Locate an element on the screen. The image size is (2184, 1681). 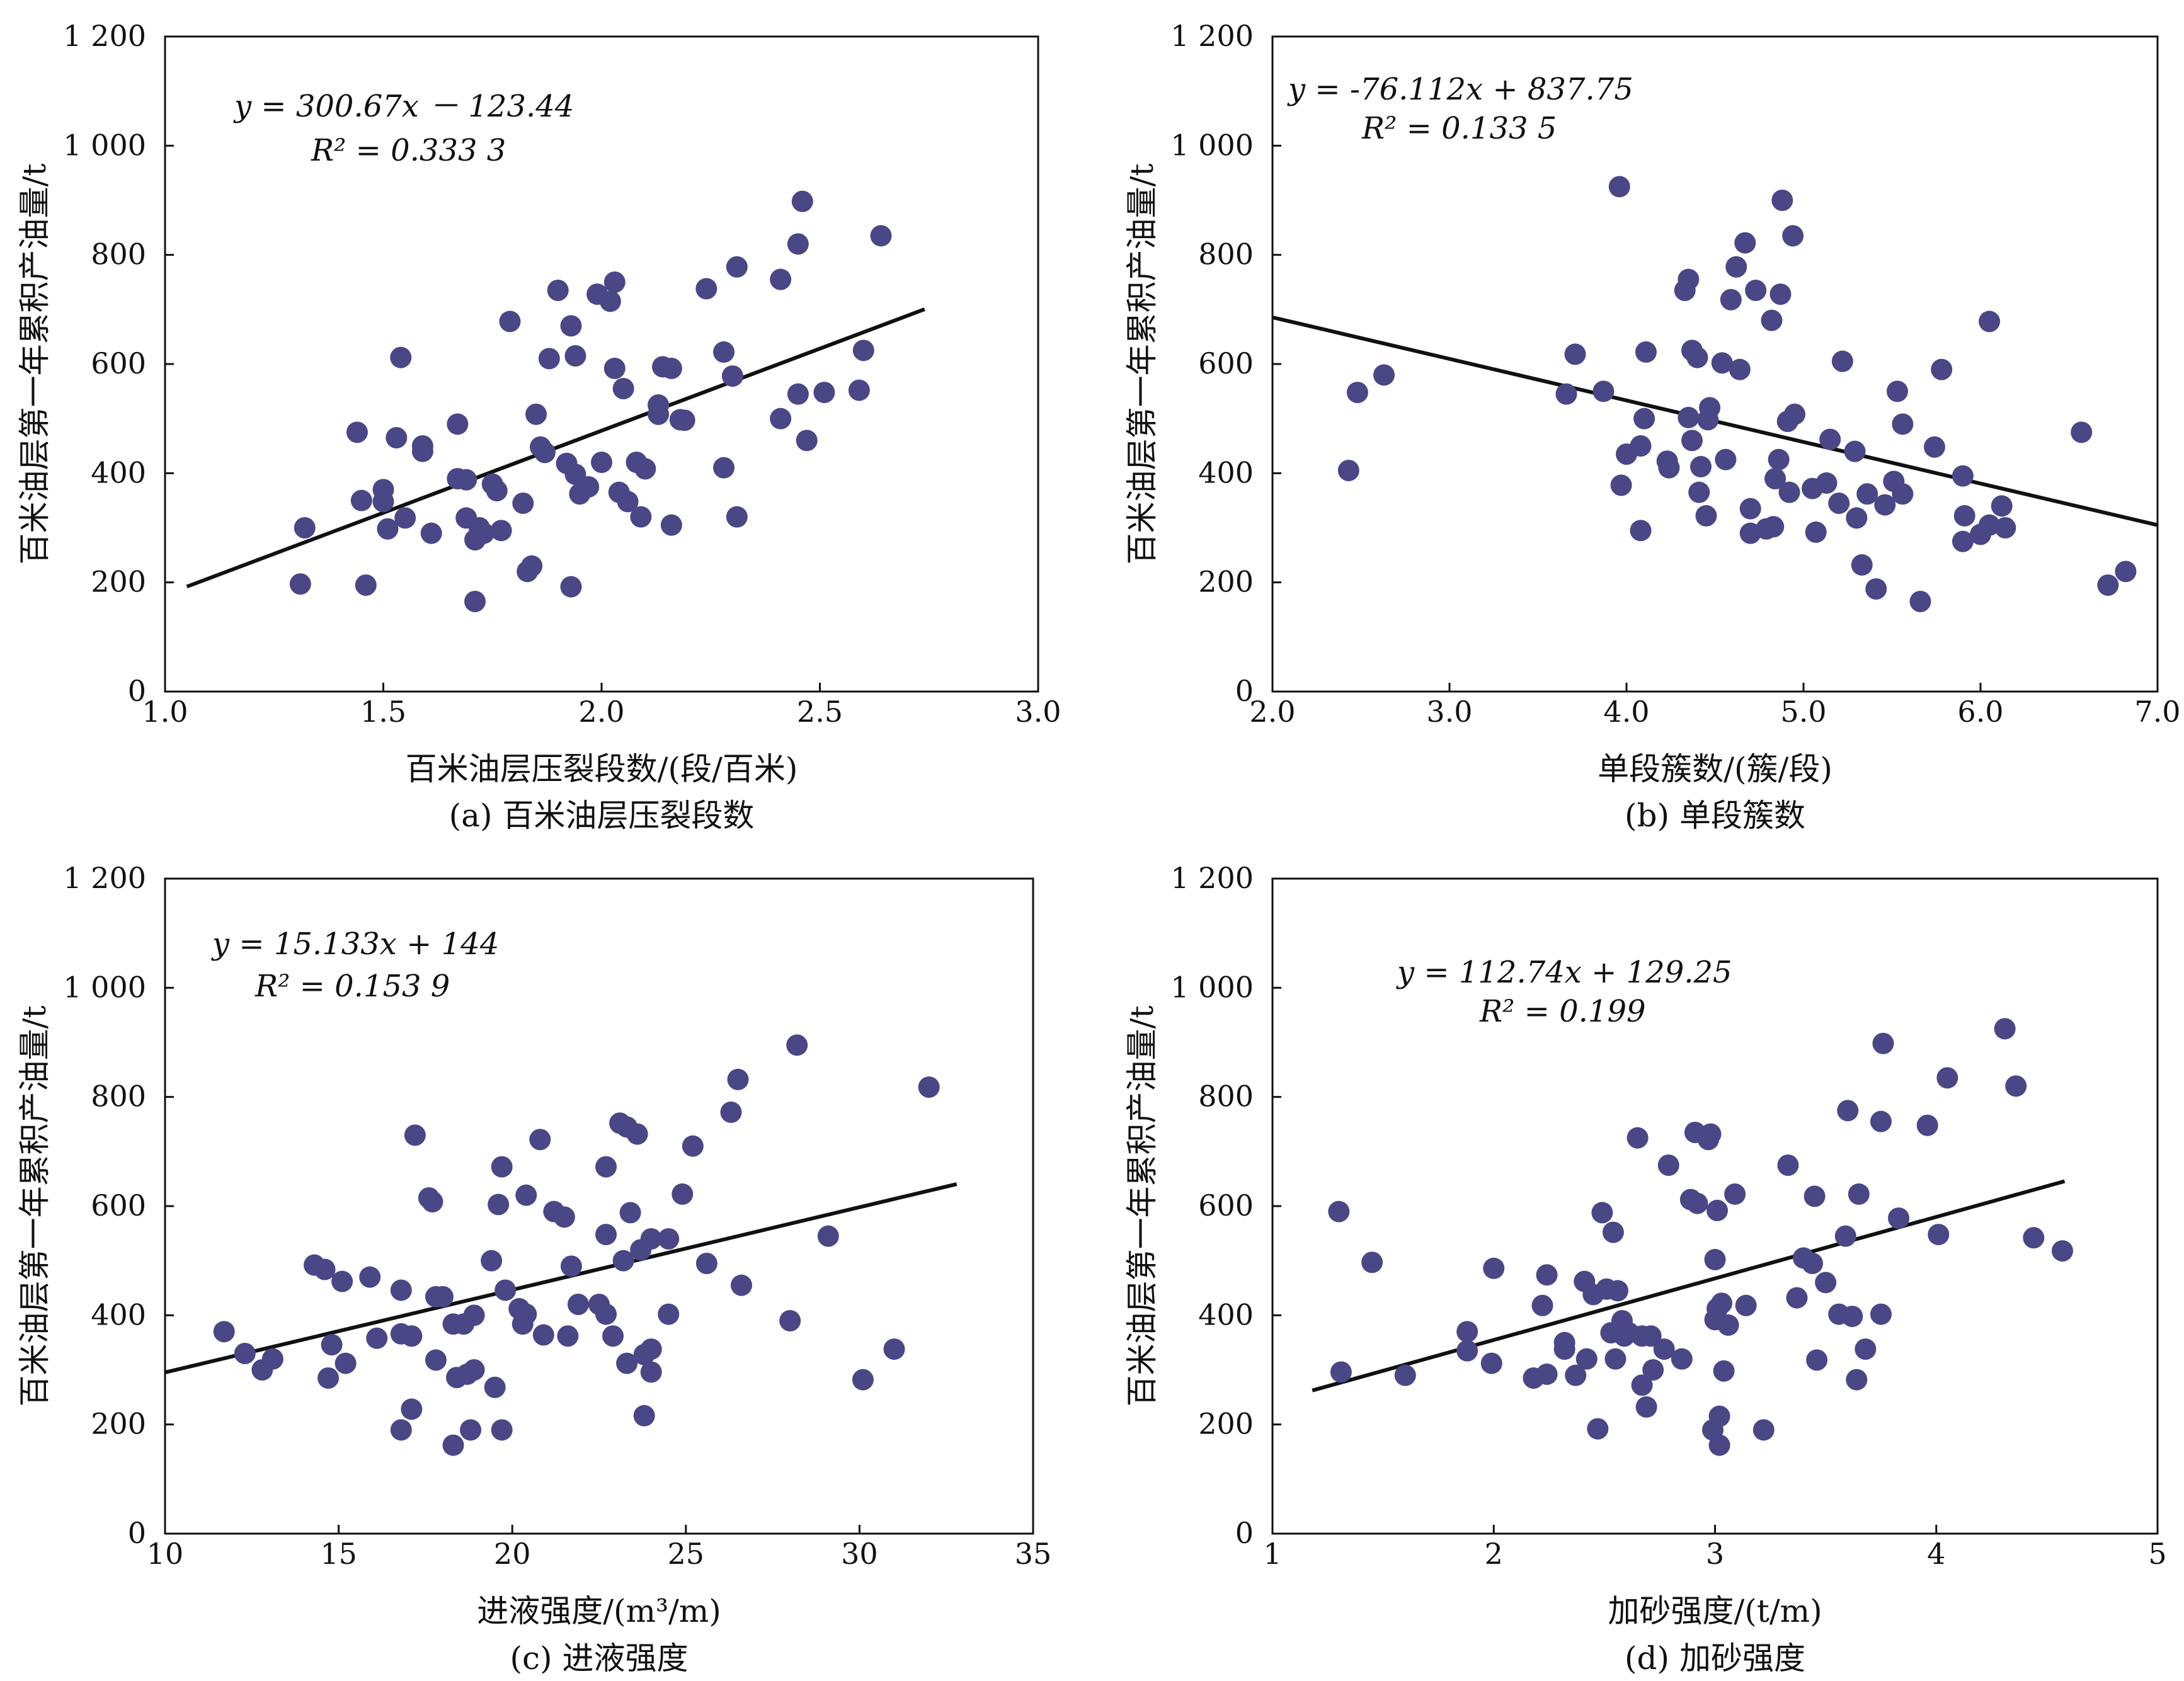
x-tick-label: 30 is located at coordinates (859, 1554).